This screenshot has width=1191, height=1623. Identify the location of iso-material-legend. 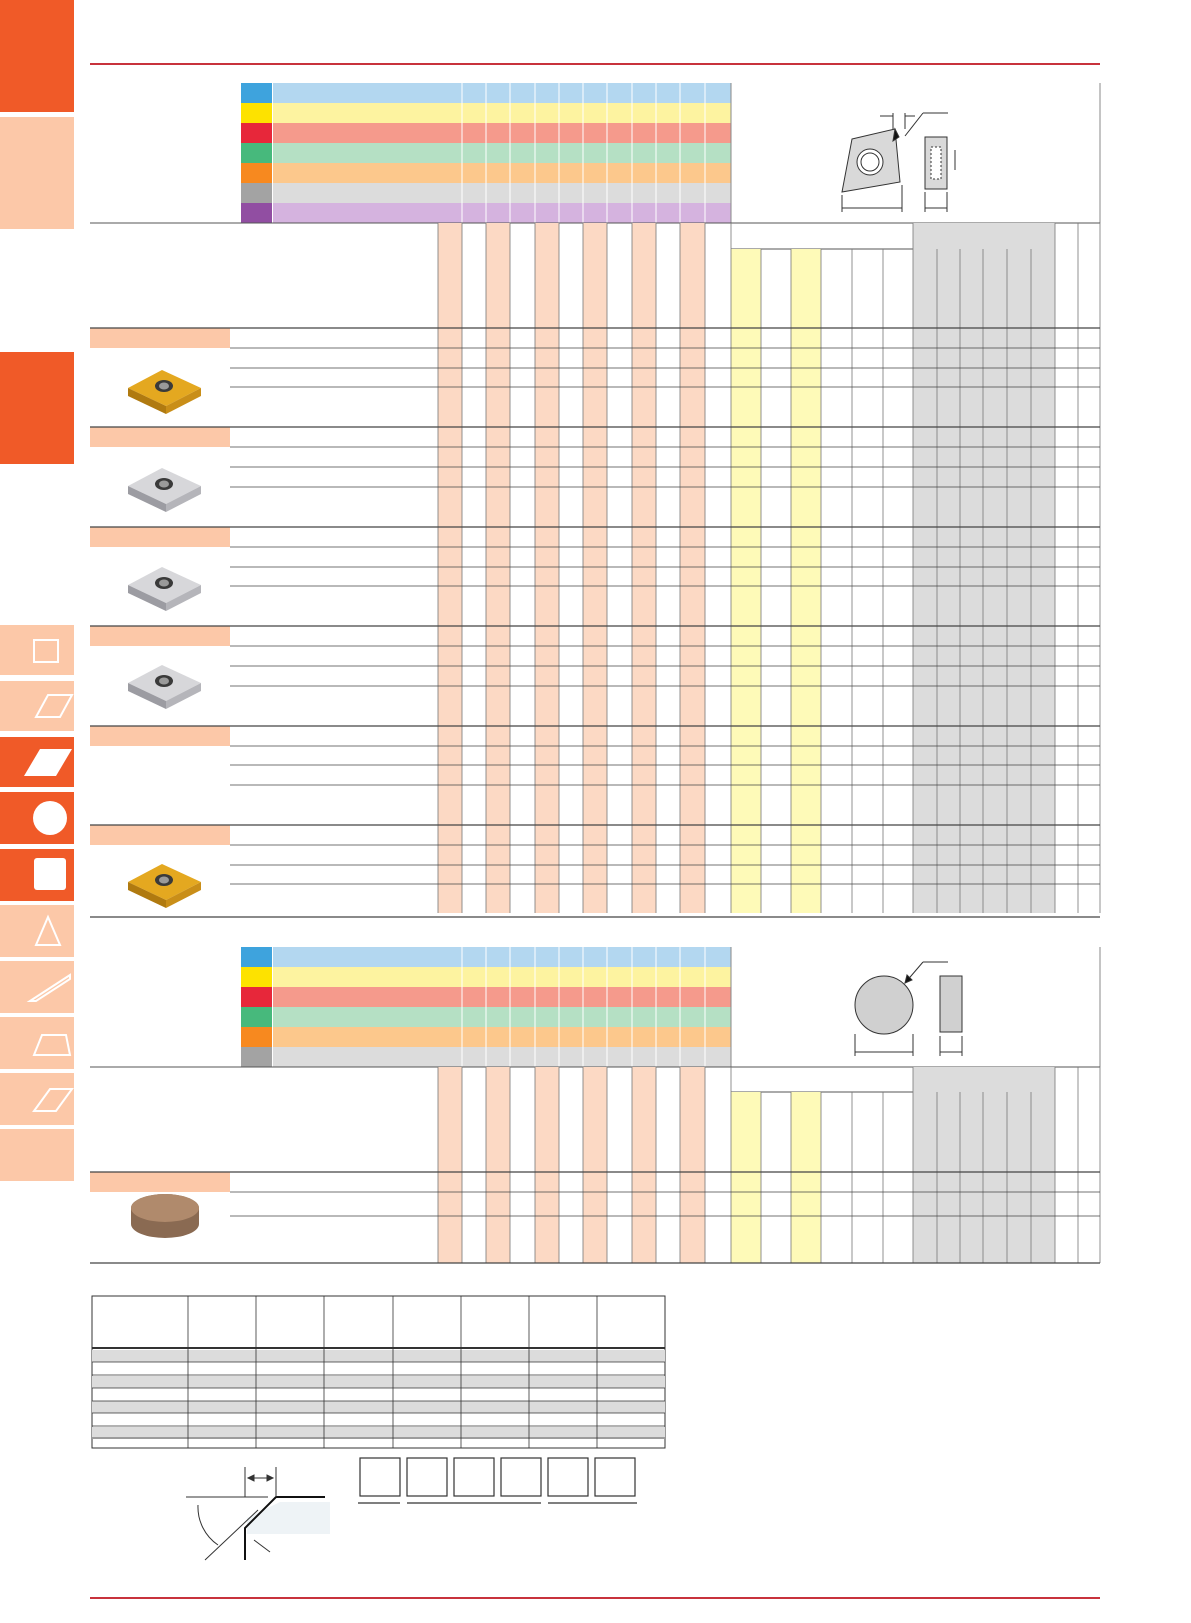
(671, 153).